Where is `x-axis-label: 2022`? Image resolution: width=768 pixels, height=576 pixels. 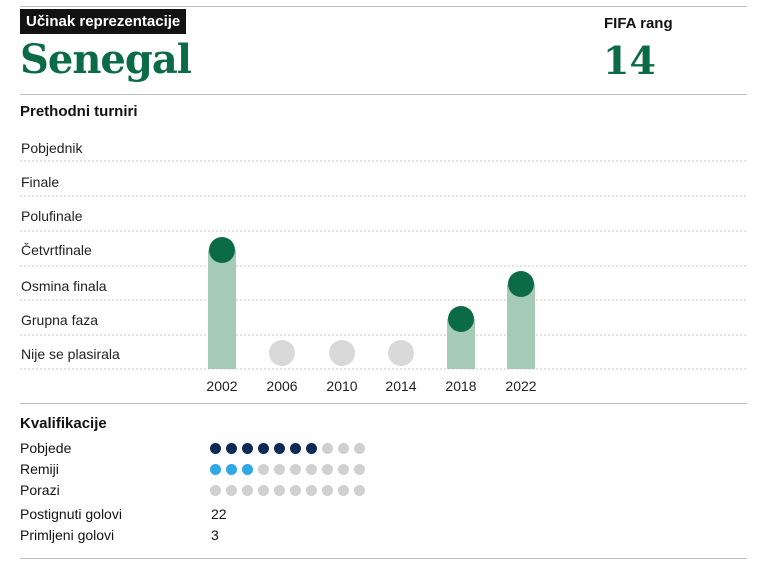
x-axis-label: 2022 is located at coordinates (520, 386).